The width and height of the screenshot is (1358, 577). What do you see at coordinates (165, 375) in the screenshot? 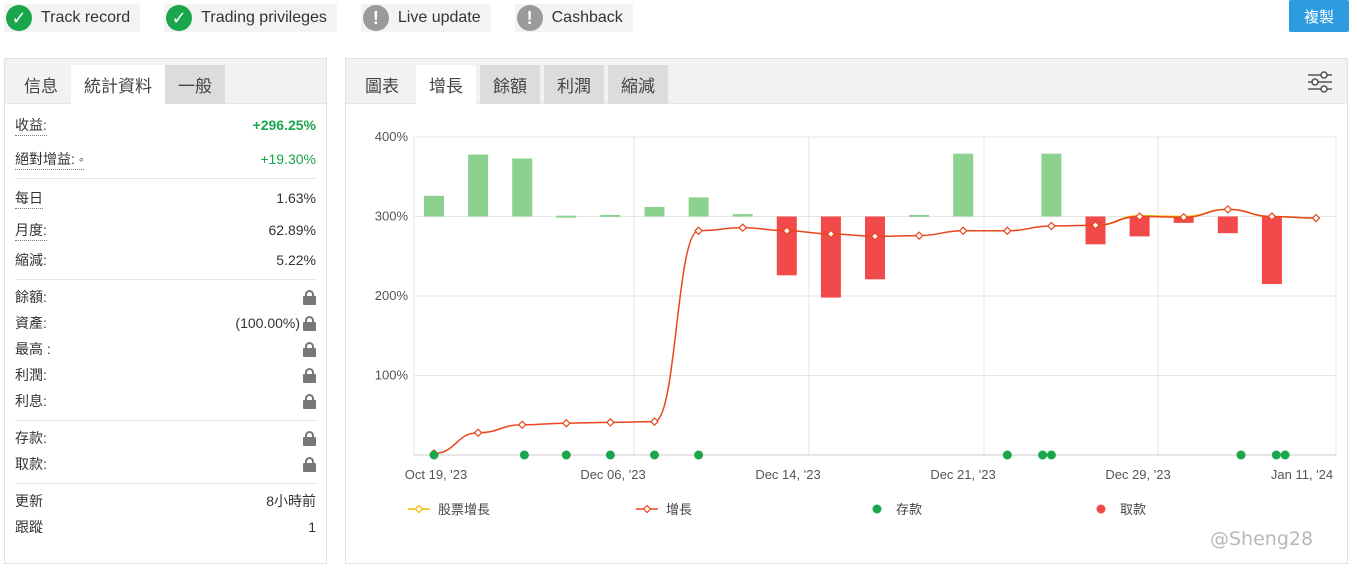
I see `stat-profit: 利潤:` at bounding box center [165, 375].